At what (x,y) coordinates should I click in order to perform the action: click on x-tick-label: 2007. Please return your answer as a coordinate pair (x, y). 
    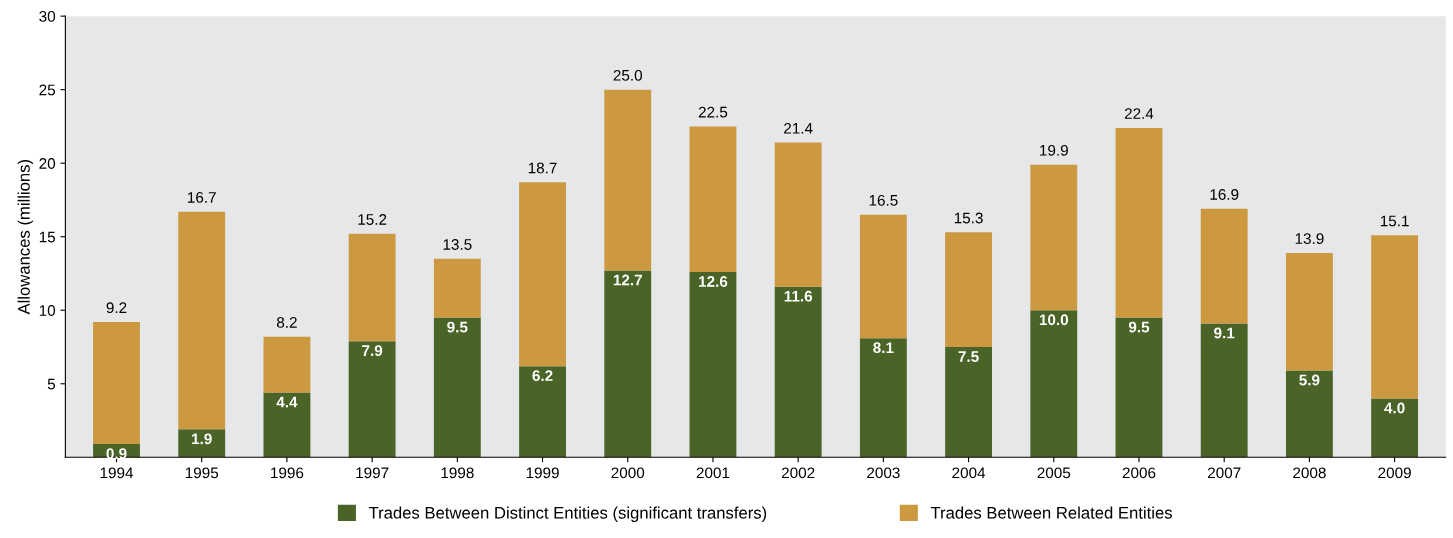
    Looking at the image, I should click on (1224, 473).